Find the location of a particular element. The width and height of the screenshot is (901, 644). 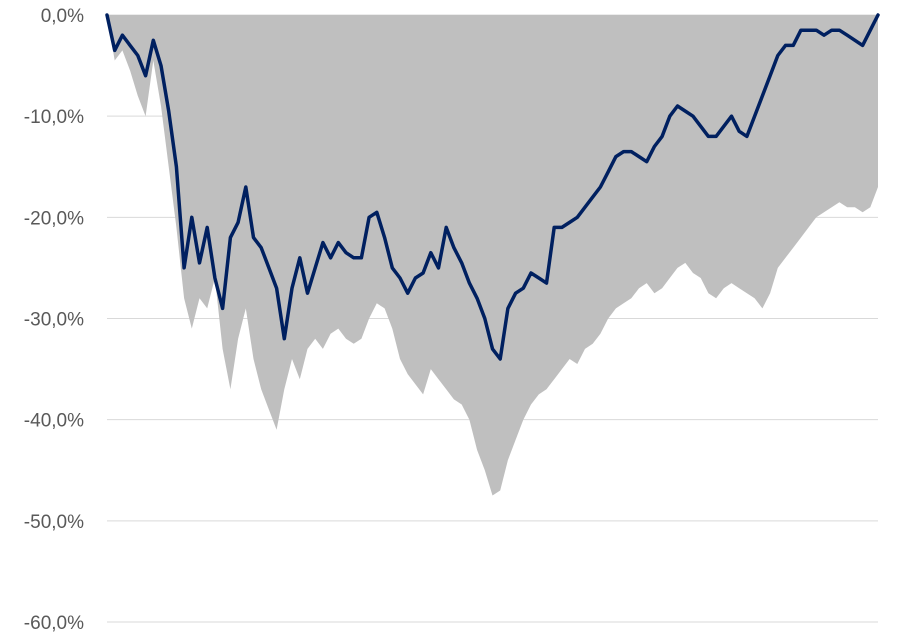

y-tick-label: -50,0% is located at coordinates (54, 522).